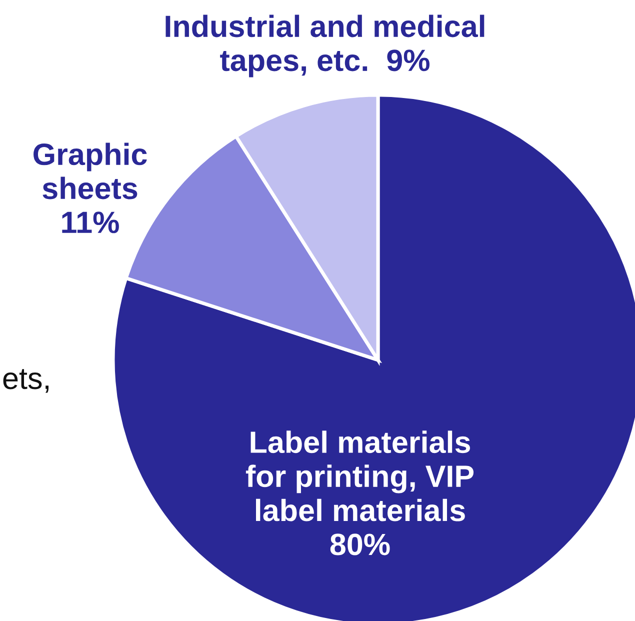  Describe the element at coordinates (90, 171) in the screenshot. I see `slice-label: Graphic sheets` at that location.